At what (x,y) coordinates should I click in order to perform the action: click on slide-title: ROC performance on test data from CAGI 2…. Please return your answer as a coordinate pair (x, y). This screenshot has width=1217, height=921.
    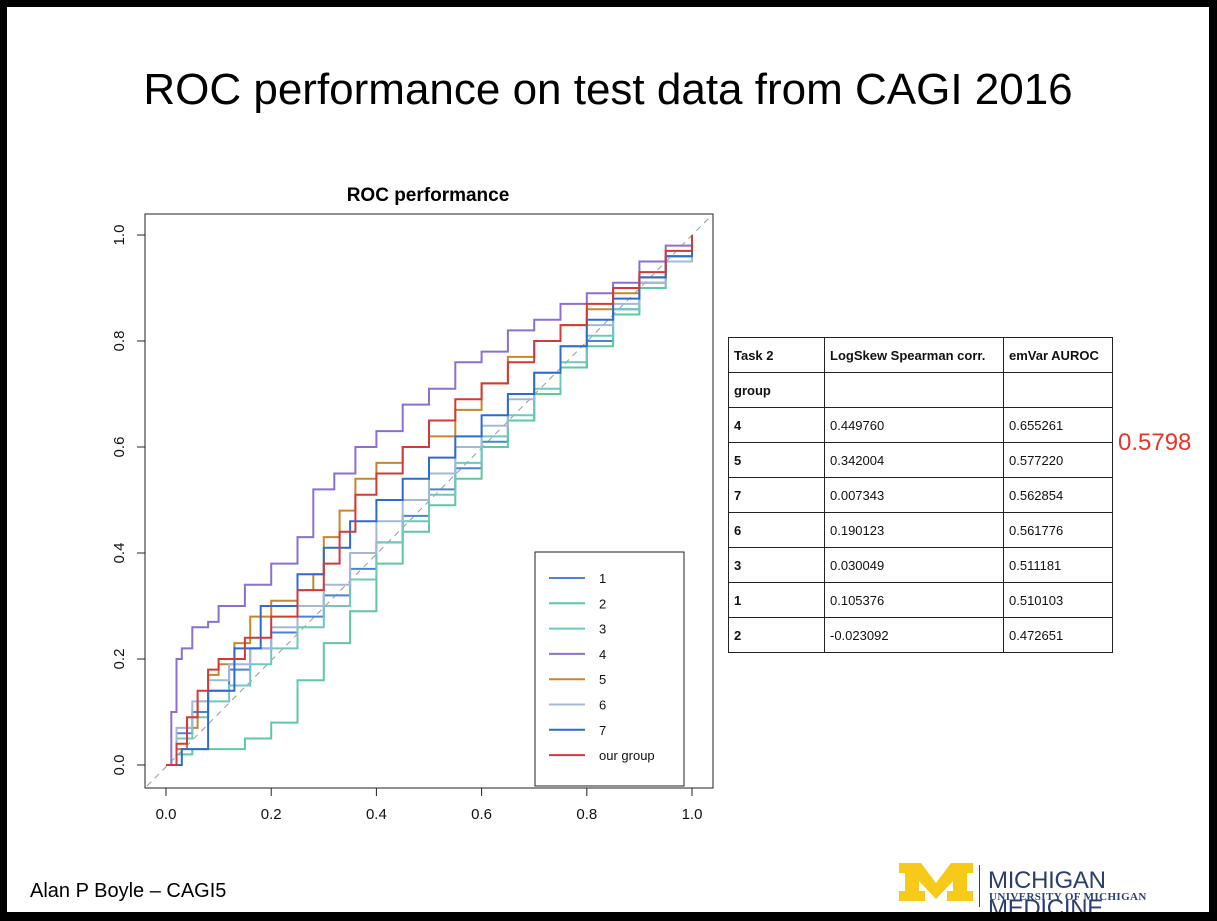
    Looking at the image, I should click on (608, 89).